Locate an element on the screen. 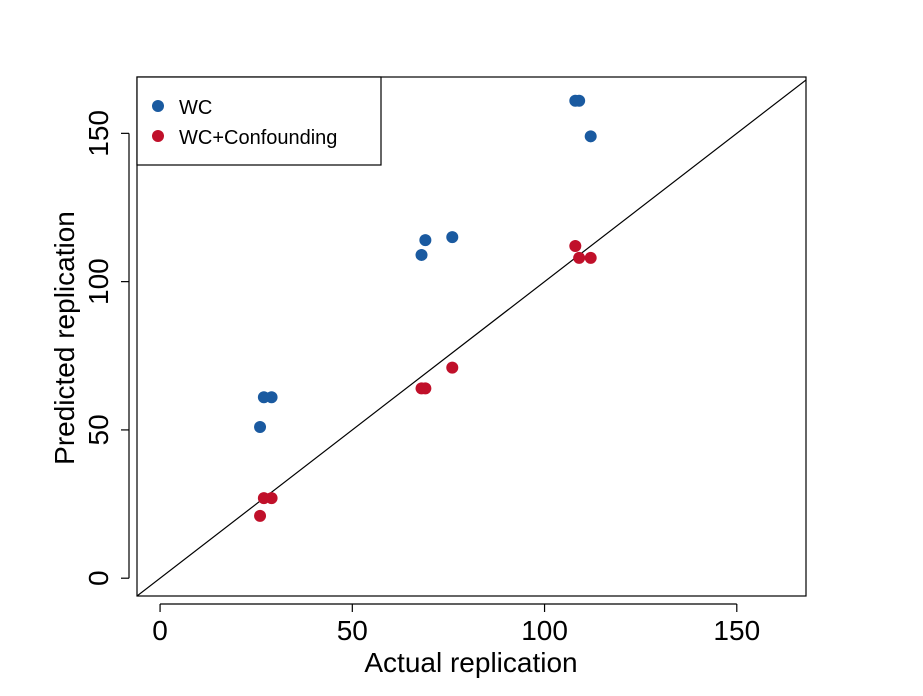 The height and width of the screenshot is (696, 923). y-axis: 0 50 100 150 is located at coordinates (106, 348).